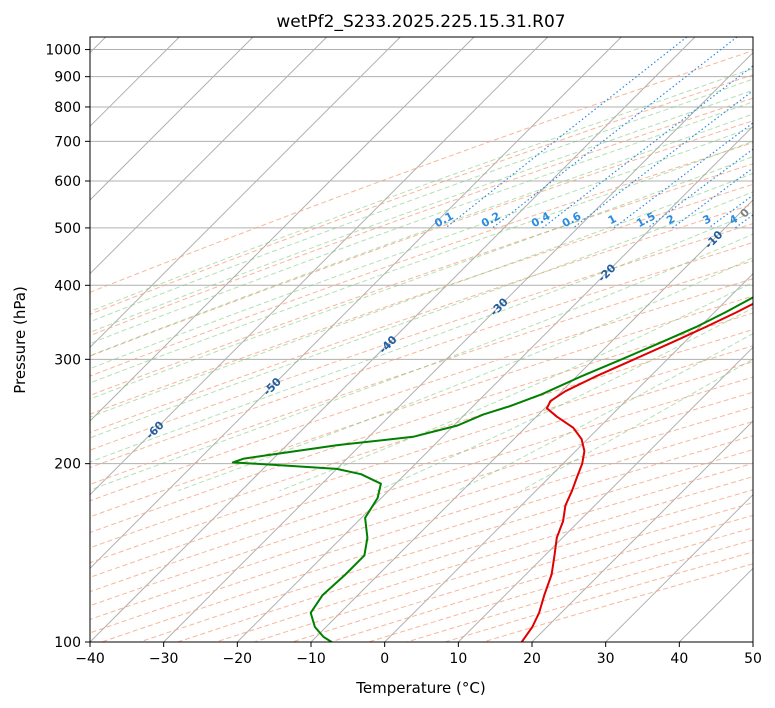  I want to click on x-tick-label: −40, so click(90, 659).